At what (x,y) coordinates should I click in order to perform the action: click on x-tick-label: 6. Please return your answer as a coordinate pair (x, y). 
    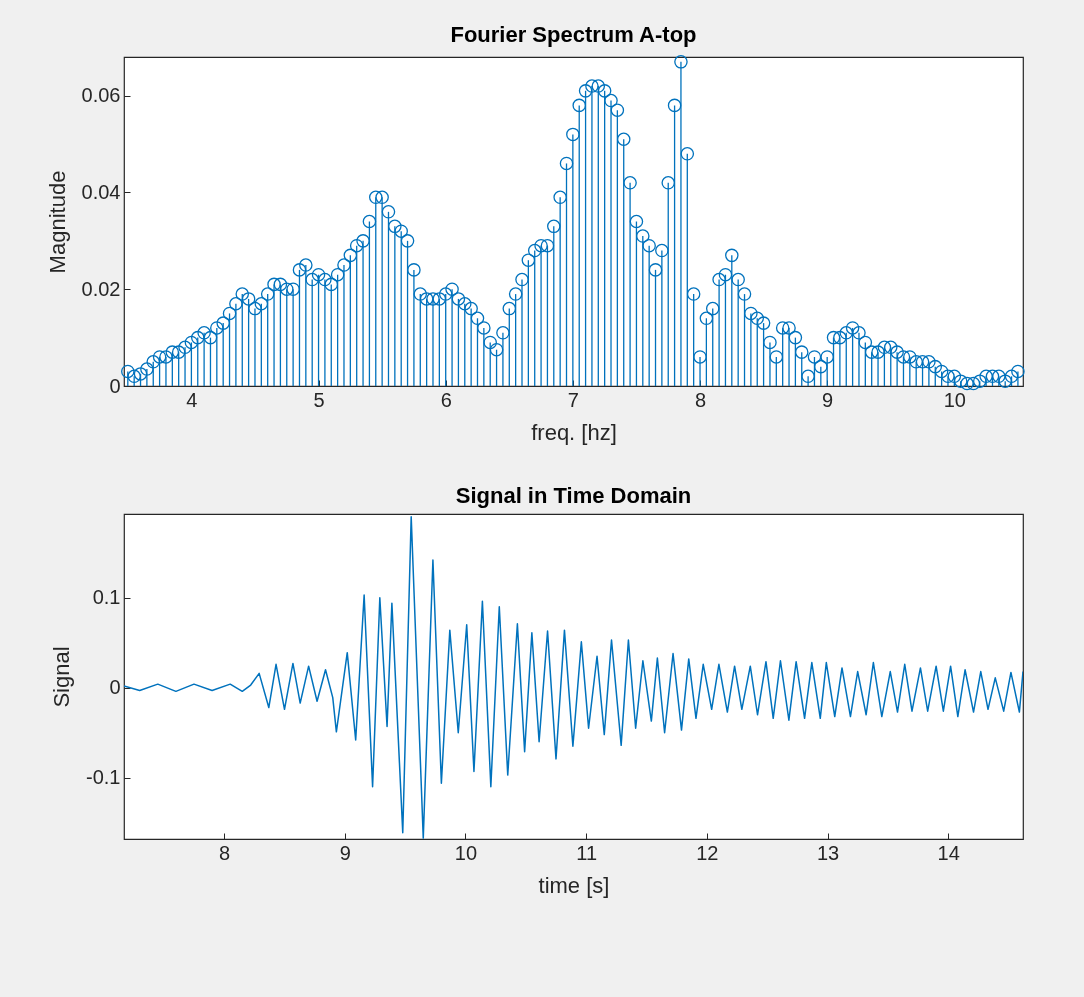
    Looking at the image, I should click on (446, 399).